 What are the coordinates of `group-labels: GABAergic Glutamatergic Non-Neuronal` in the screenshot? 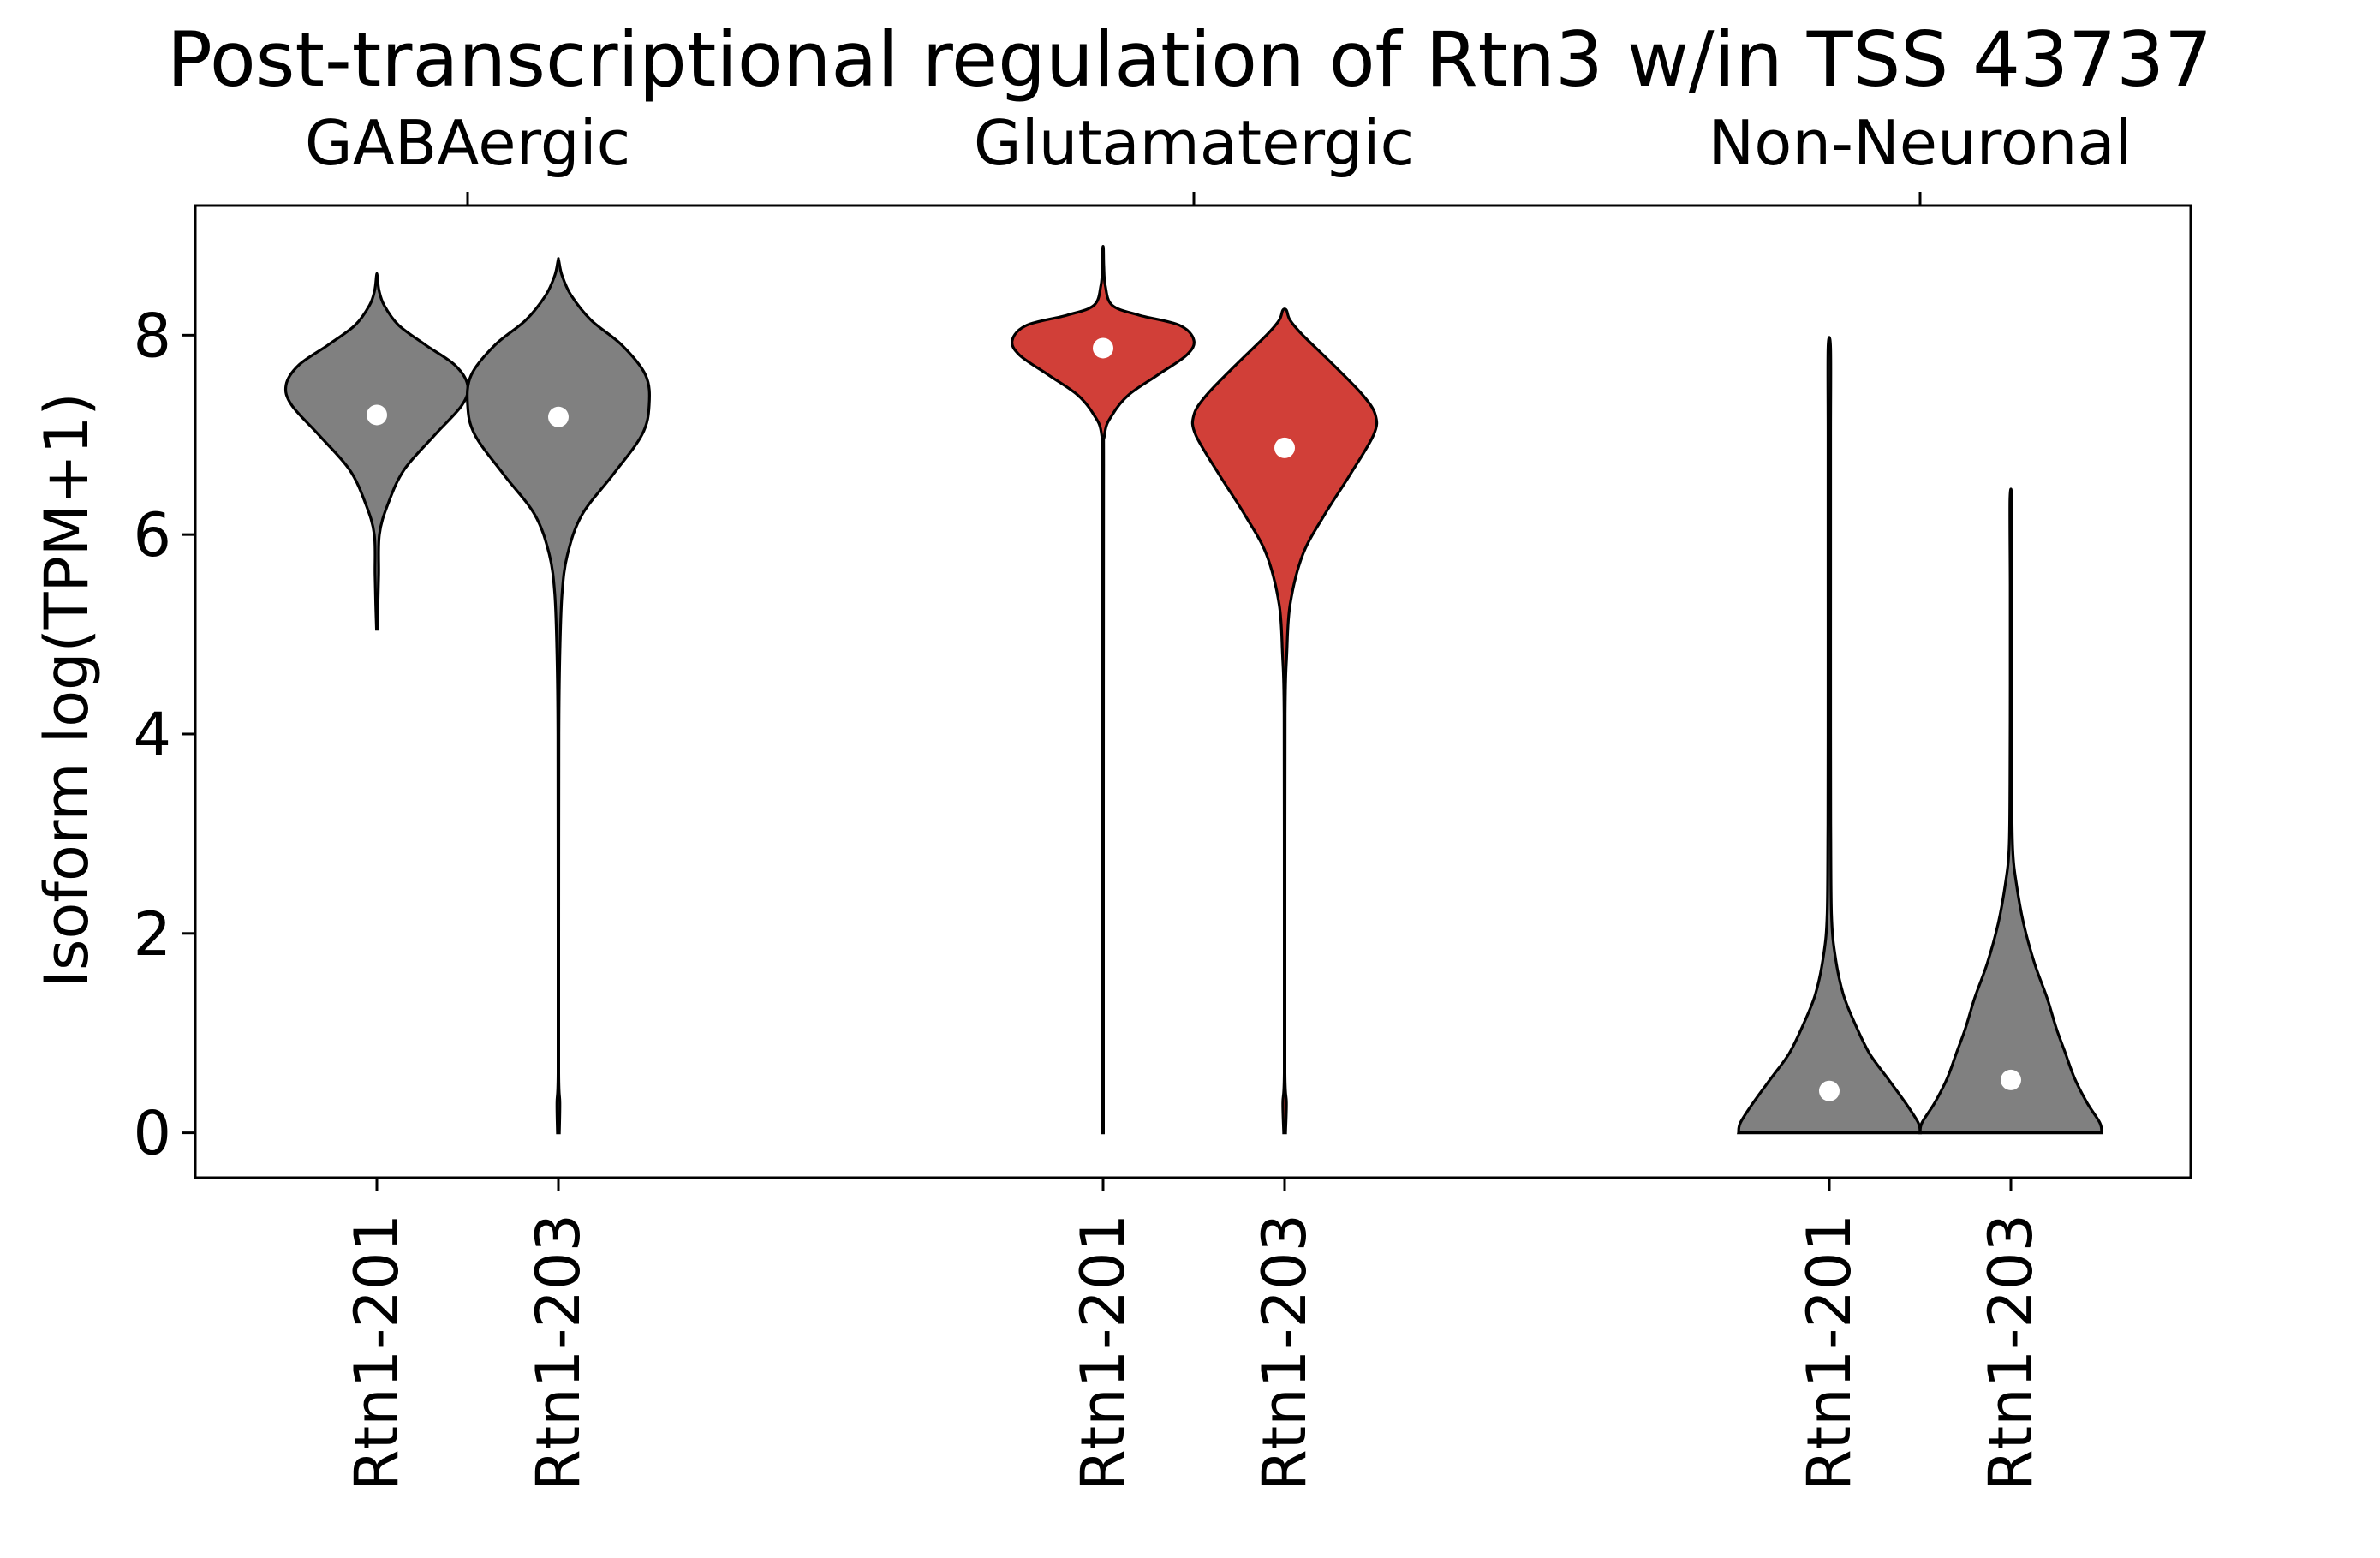 It's located at (1218, 156).